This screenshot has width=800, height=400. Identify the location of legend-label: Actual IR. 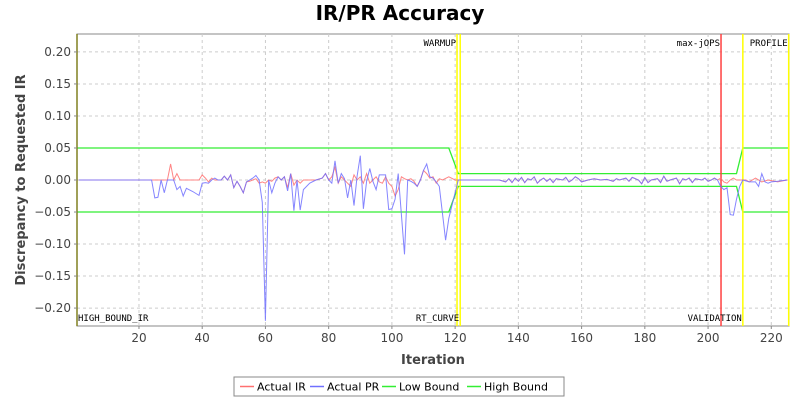
(281, 387).